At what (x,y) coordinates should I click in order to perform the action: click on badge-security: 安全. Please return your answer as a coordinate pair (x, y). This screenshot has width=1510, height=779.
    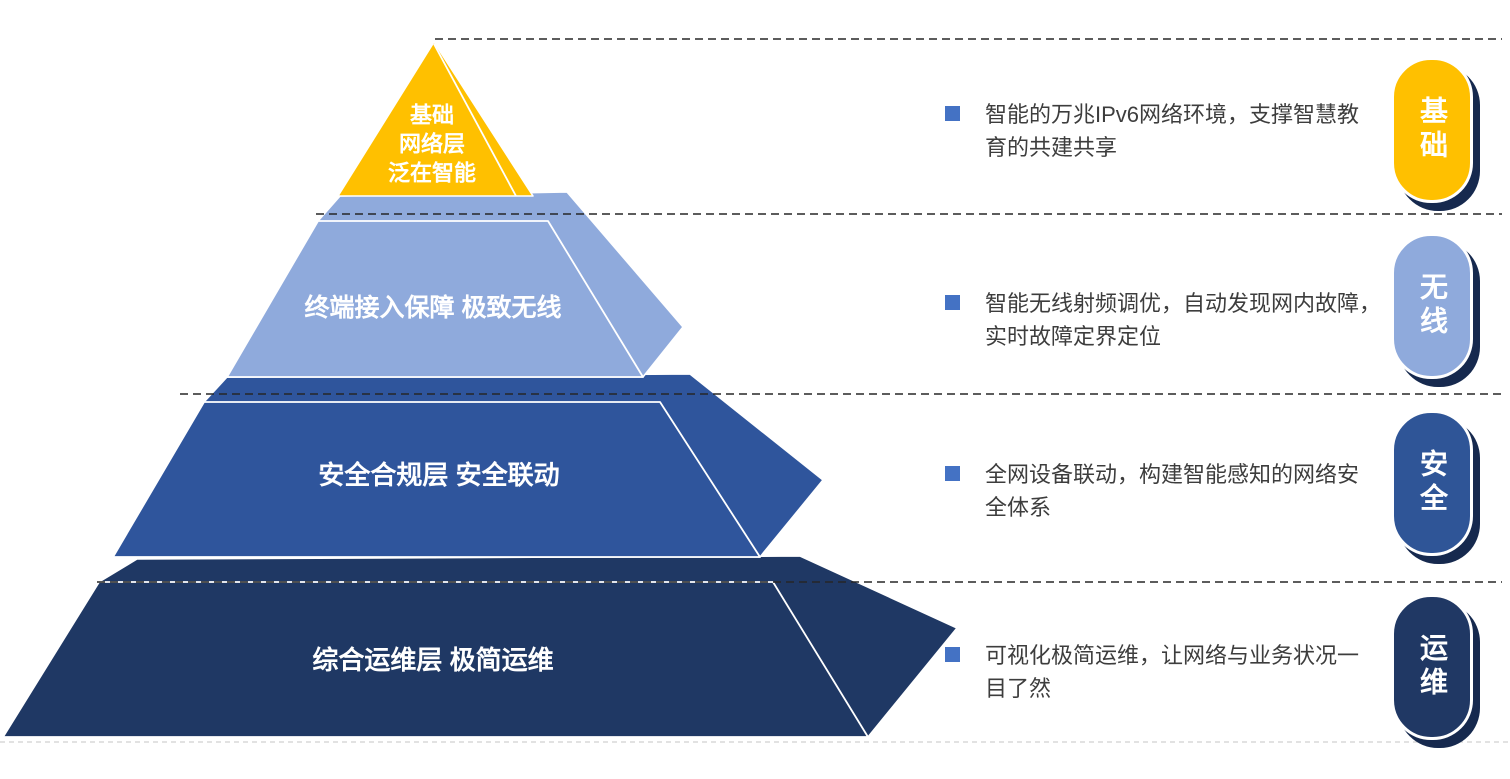
    Looking at the image, I should click on (1432, 483).